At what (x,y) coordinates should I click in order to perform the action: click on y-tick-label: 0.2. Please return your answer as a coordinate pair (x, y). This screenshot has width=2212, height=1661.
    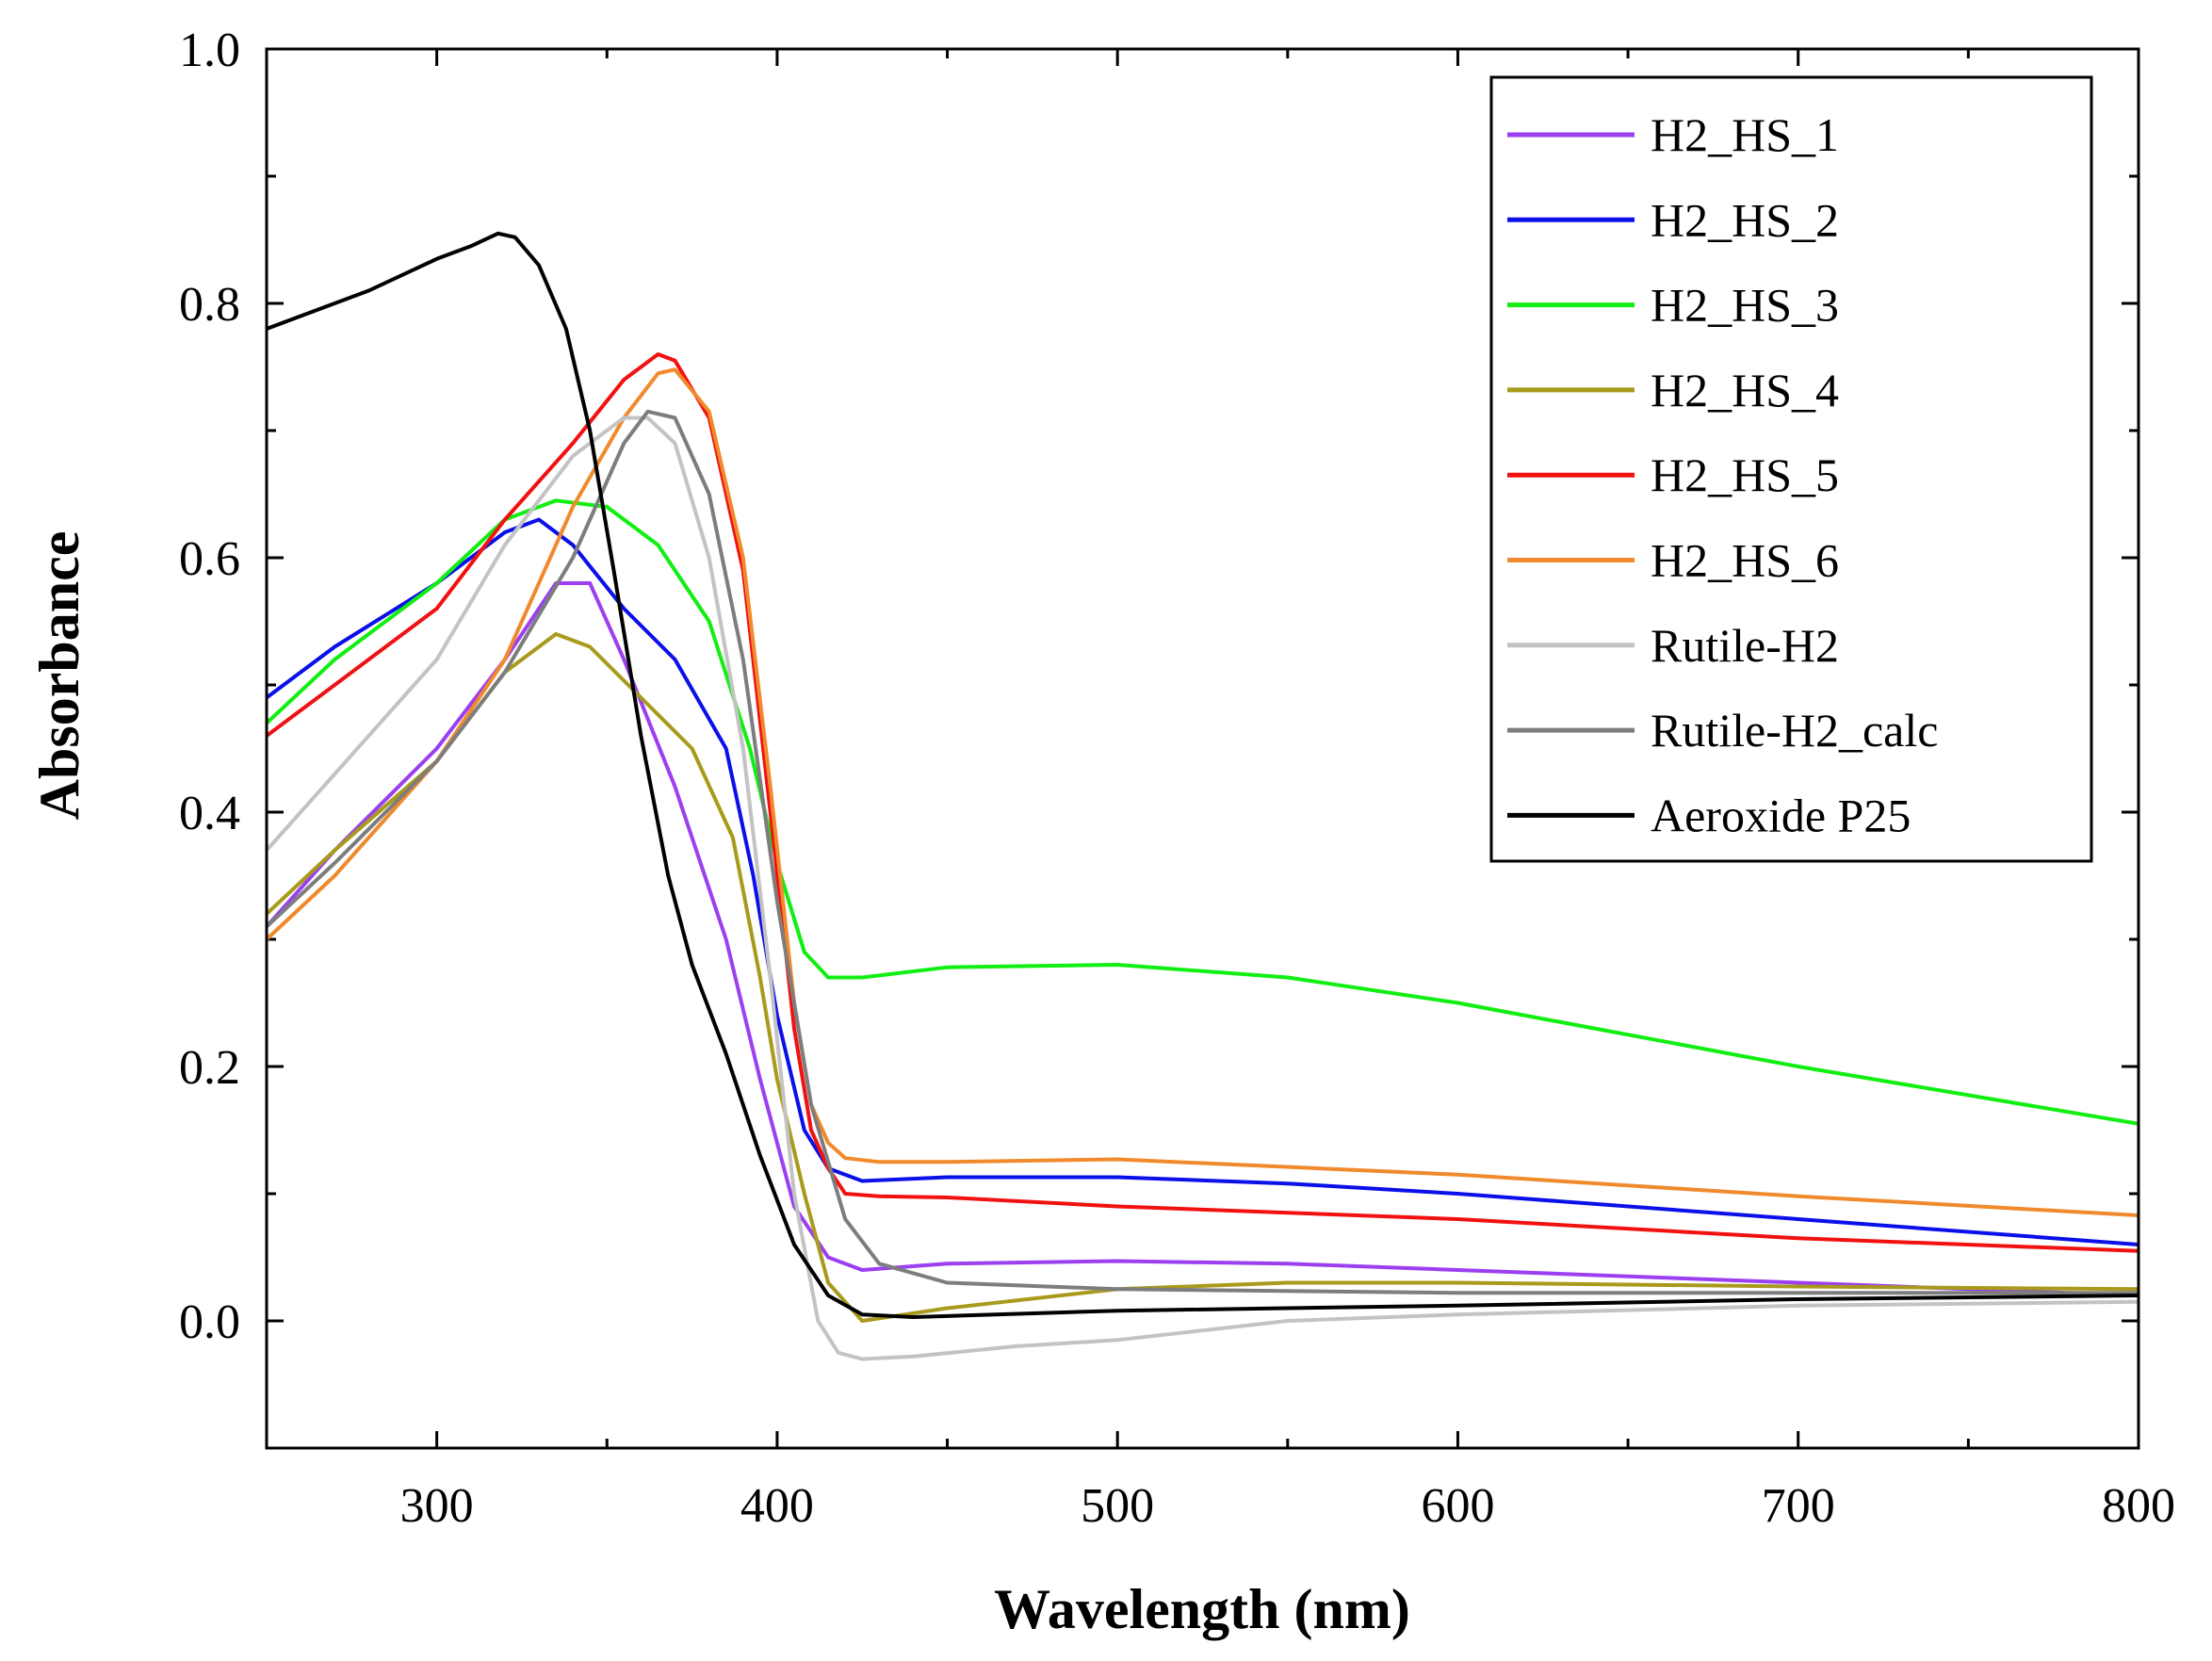
    Looking at the image, I should click on (209, 1068).